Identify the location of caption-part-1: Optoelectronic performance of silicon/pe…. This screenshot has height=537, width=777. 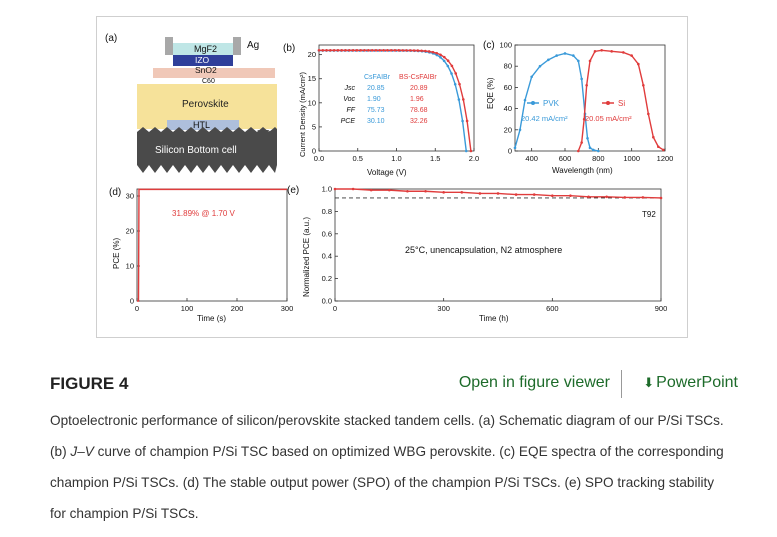
(387, 436).